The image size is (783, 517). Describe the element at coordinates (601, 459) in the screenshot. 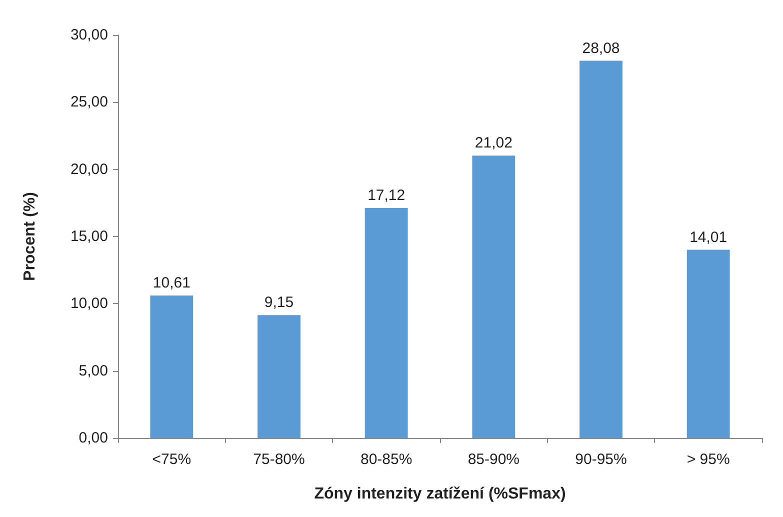

I see `x-tick-label: 90-95%` at that location.